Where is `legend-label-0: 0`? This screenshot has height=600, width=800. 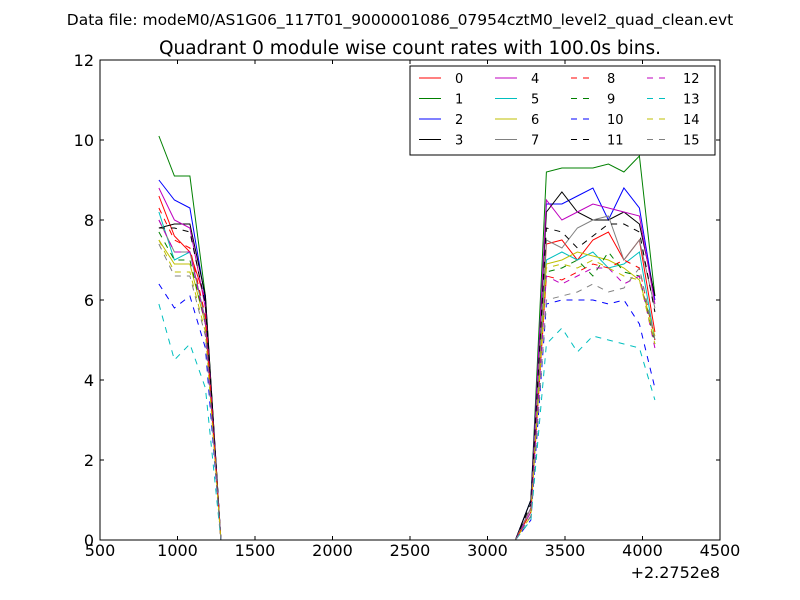 legend-label-0: 0 is located at coordinates (459, 79).